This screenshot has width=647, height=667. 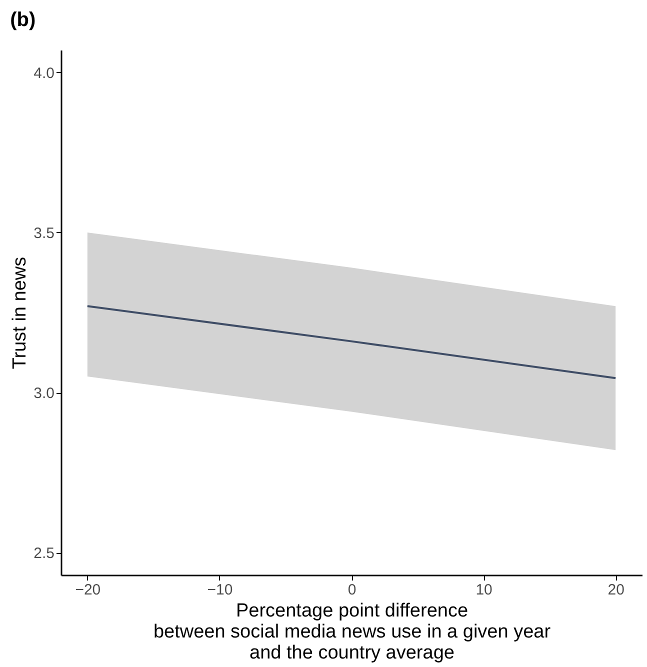 What do you see at coordinates (23, 20) in the screenshot?
I see `chart-title: (b)` at bounding box center [23, 20].